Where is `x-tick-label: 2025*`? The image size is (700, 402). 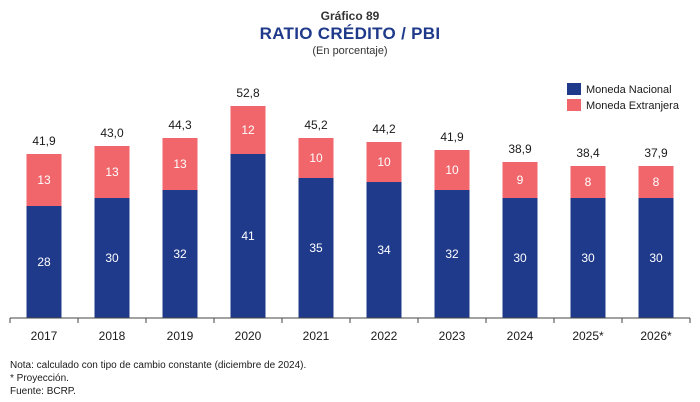 x-tick-label: 2025* is located at coordinates (588, 336).